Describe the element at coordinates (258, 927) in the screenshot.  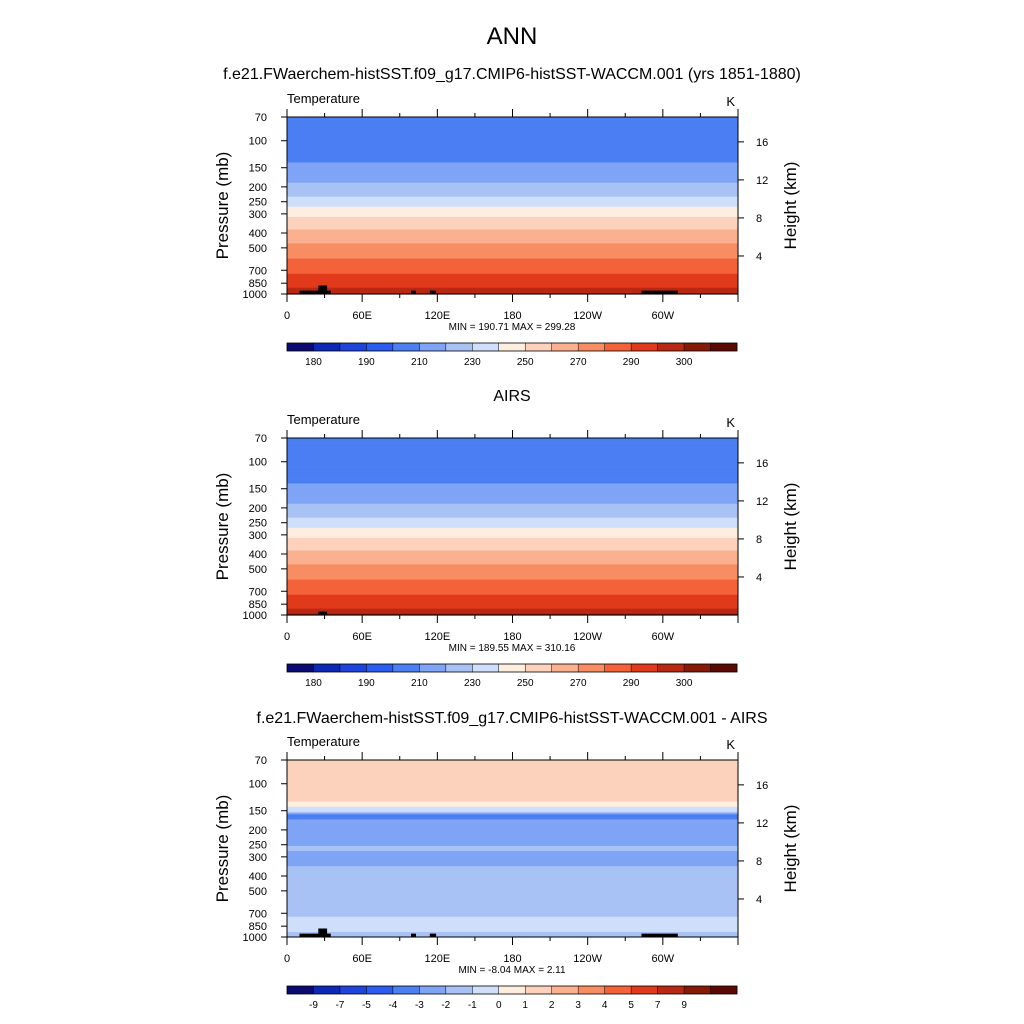
I see `y-tick-label: 850` at that location.